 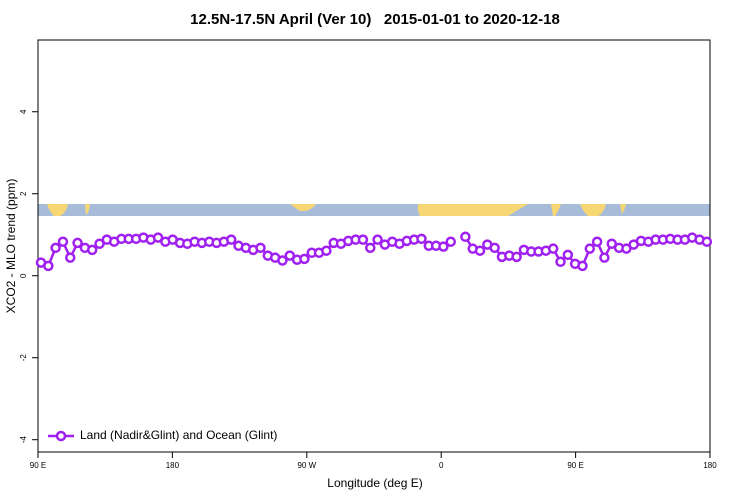 What do you see at coordinates (374, 483) in the screenshot?
I see `x-axis-label: Longitude (deg E)` at bounding box center [374, 483].